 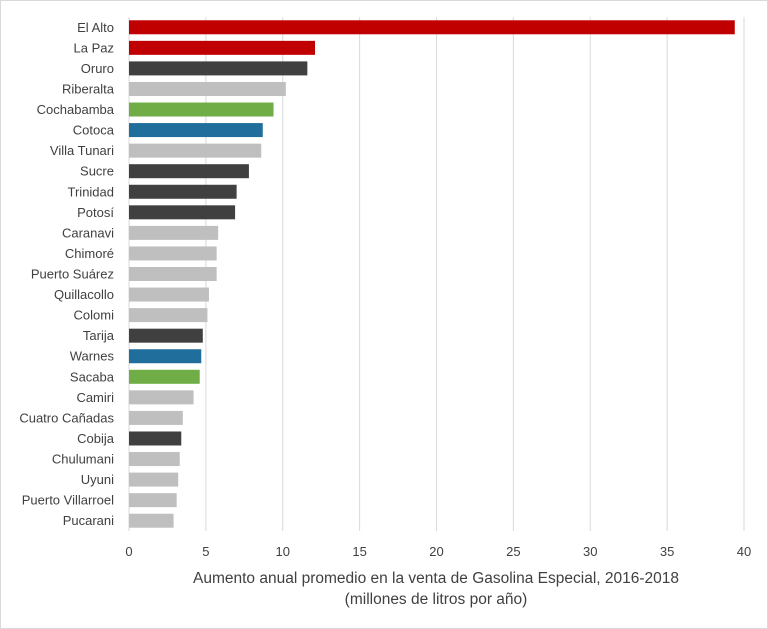 I want to click on category-label: Quillacollo, so click(x=84, y=294).